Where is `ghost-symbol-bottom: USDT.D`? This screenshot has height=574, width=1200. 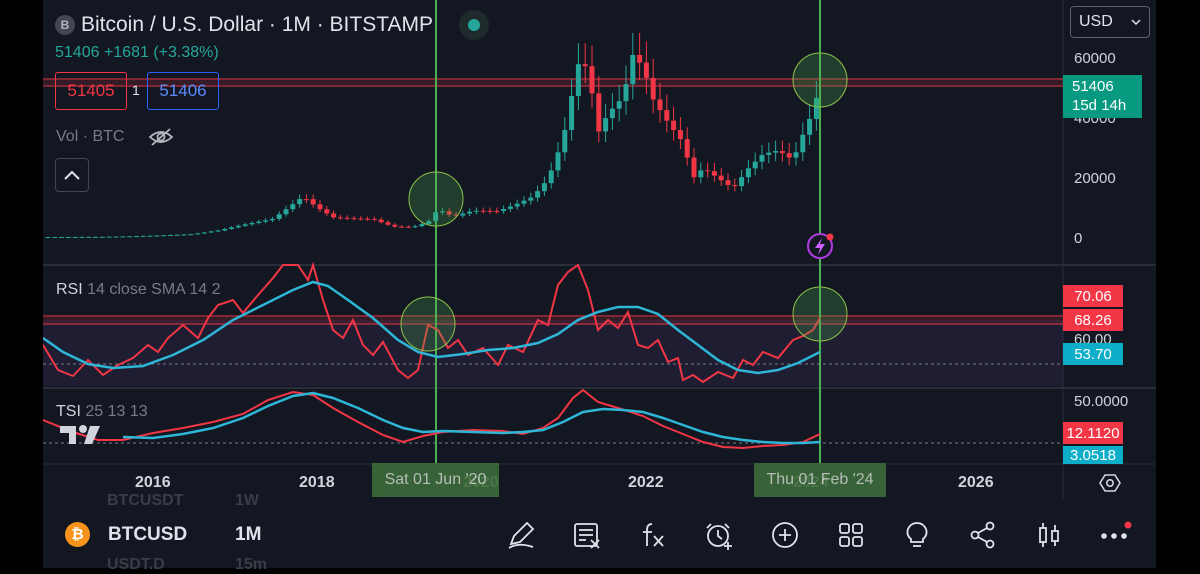 ghost-symbol-bottom: USDT.D is located at coordinates (136, 564).